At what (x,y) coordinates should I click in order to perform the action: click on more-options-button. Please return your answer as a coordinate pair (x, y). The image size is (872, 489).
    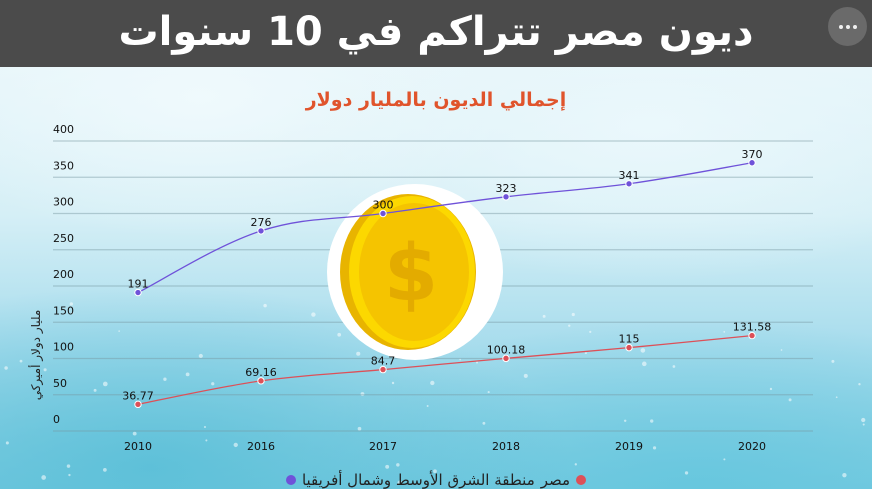
    Looking at the image, I should click on (847, 26).